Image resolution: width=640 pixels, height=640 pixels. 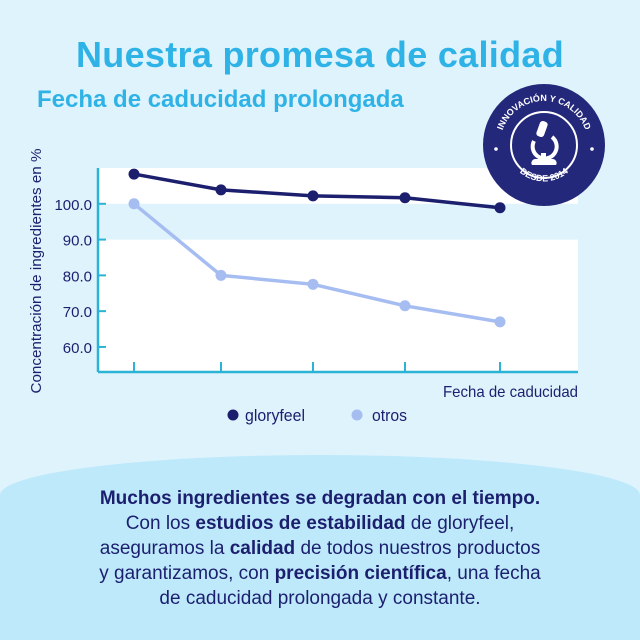 What do you see at coordinates (544, 142) in the screenshot?
I see `microscope-icon` at bounding box center [544, 142].